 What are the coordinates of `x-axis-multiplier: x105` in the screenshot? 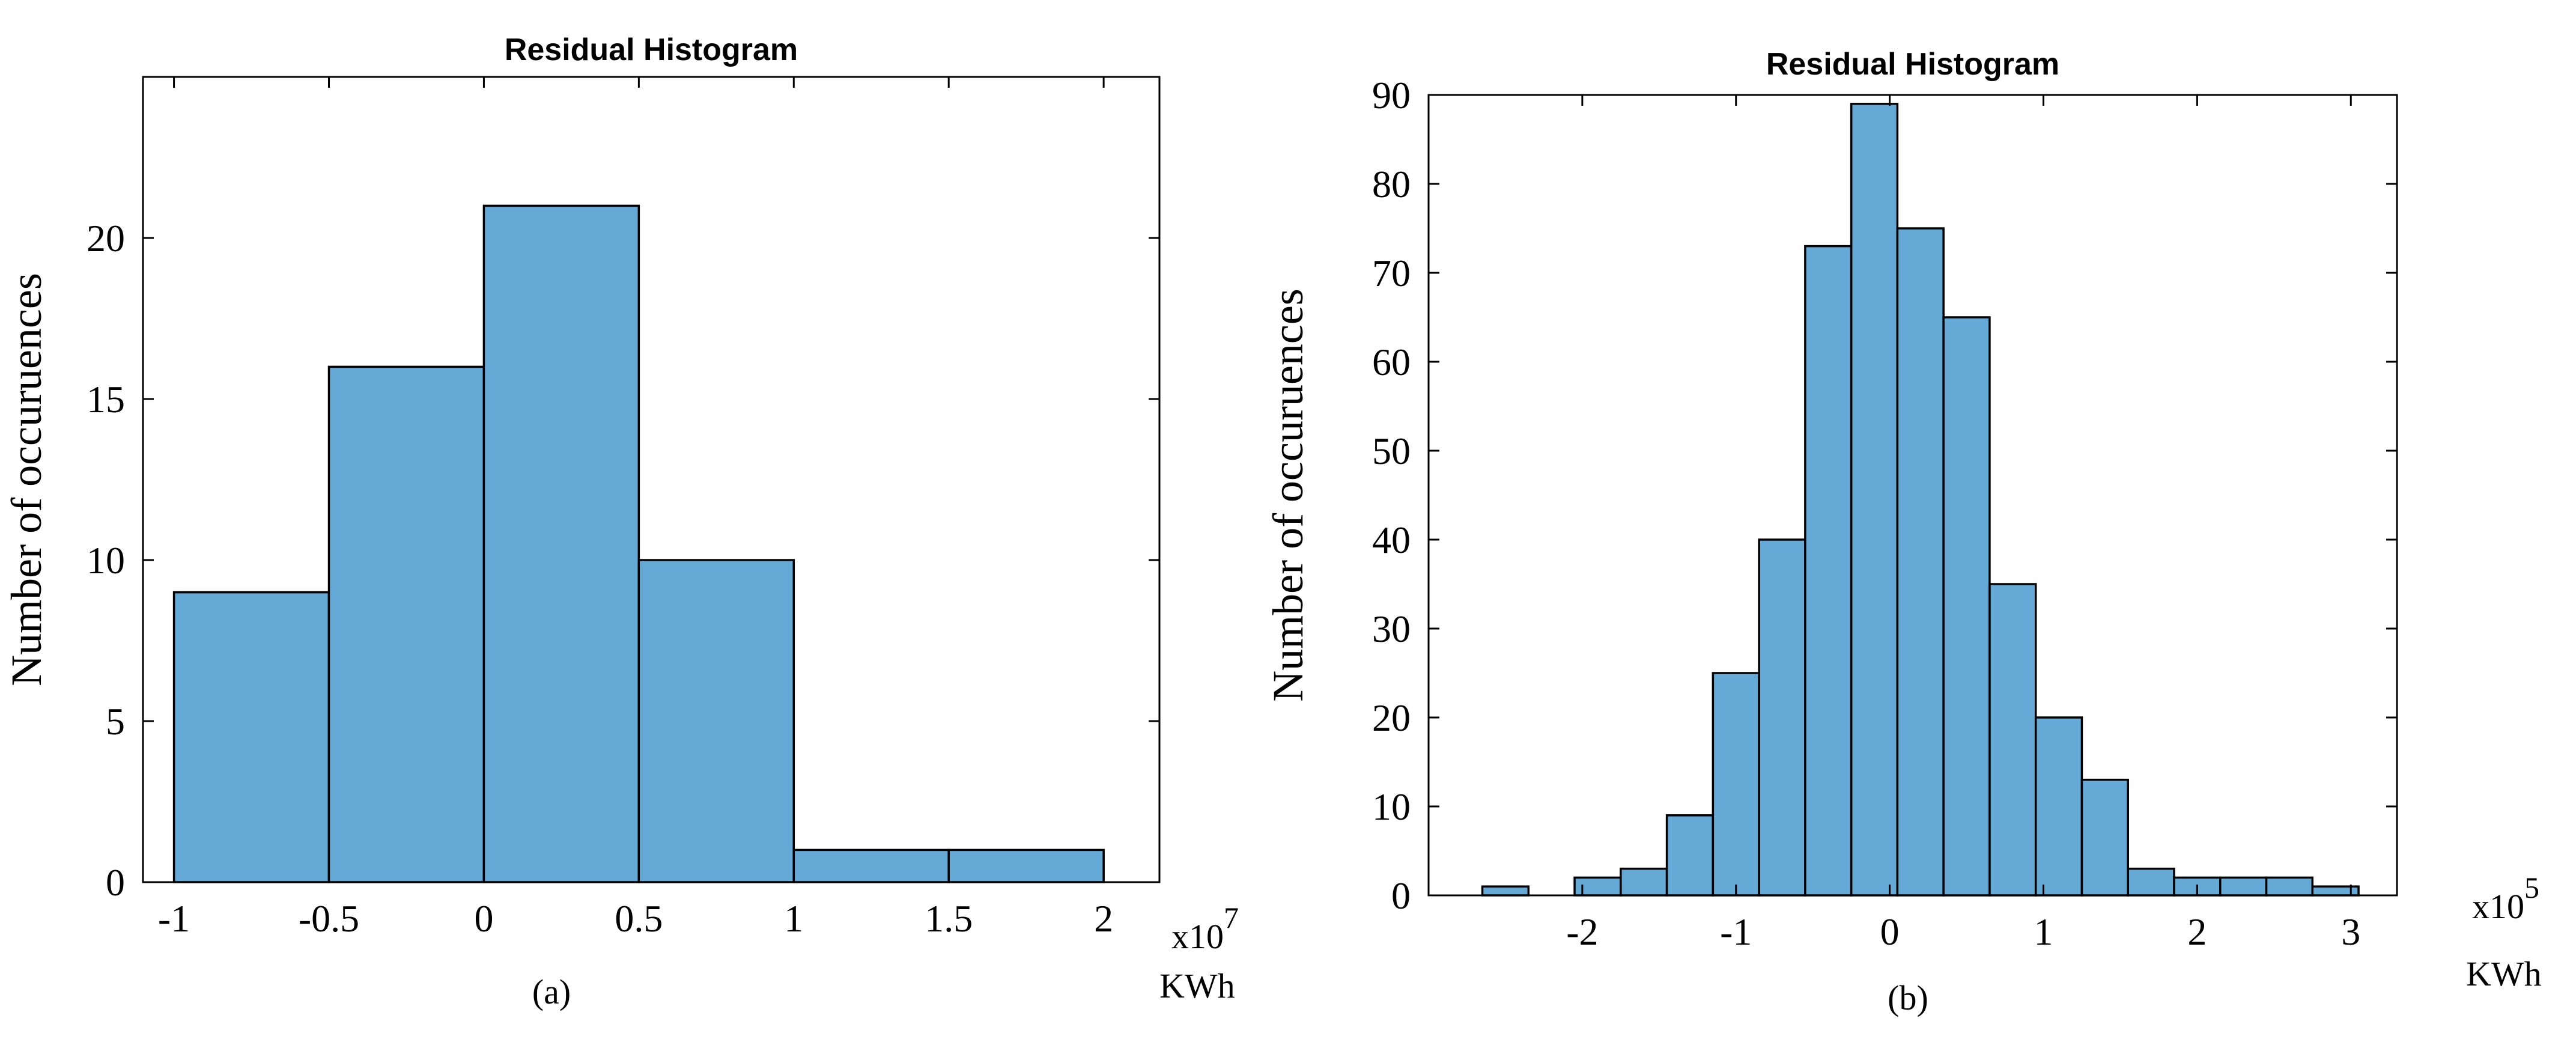 It's located at (2506, 898).